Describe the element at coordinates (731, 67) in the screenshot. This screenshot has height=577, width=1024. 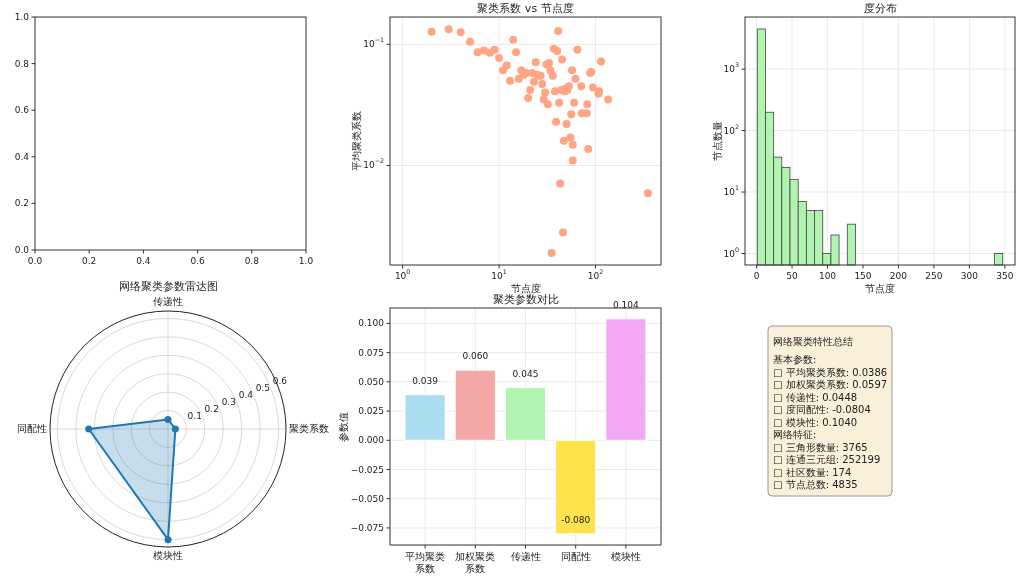
I see `y-tick-label: 10$^{3}$` at that location.